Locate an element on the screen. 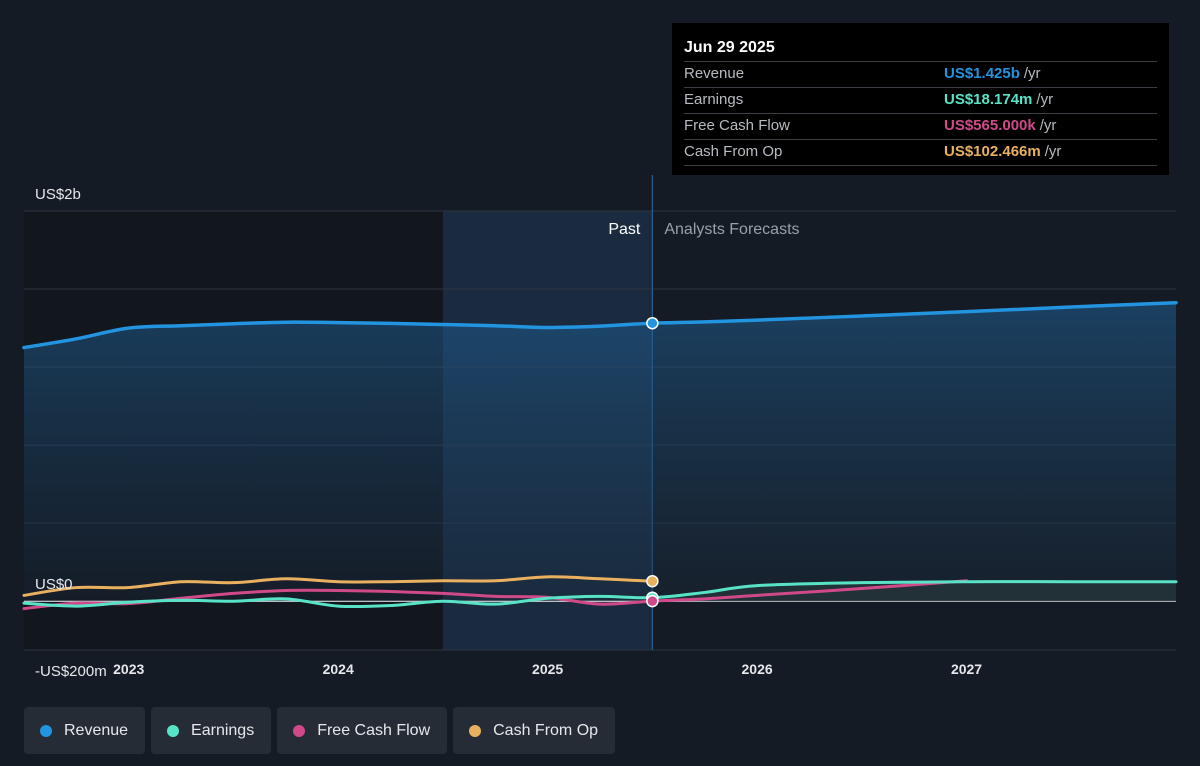  legend-label: Earnings is located at coordinates (223, 730).